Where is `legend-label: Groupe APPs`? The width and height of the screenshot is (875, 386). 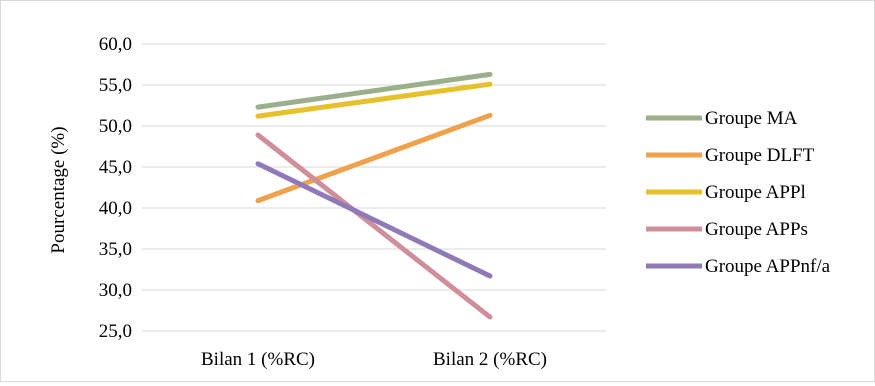 legend-label: Groupe APPs is located at coordinates (756, 229).